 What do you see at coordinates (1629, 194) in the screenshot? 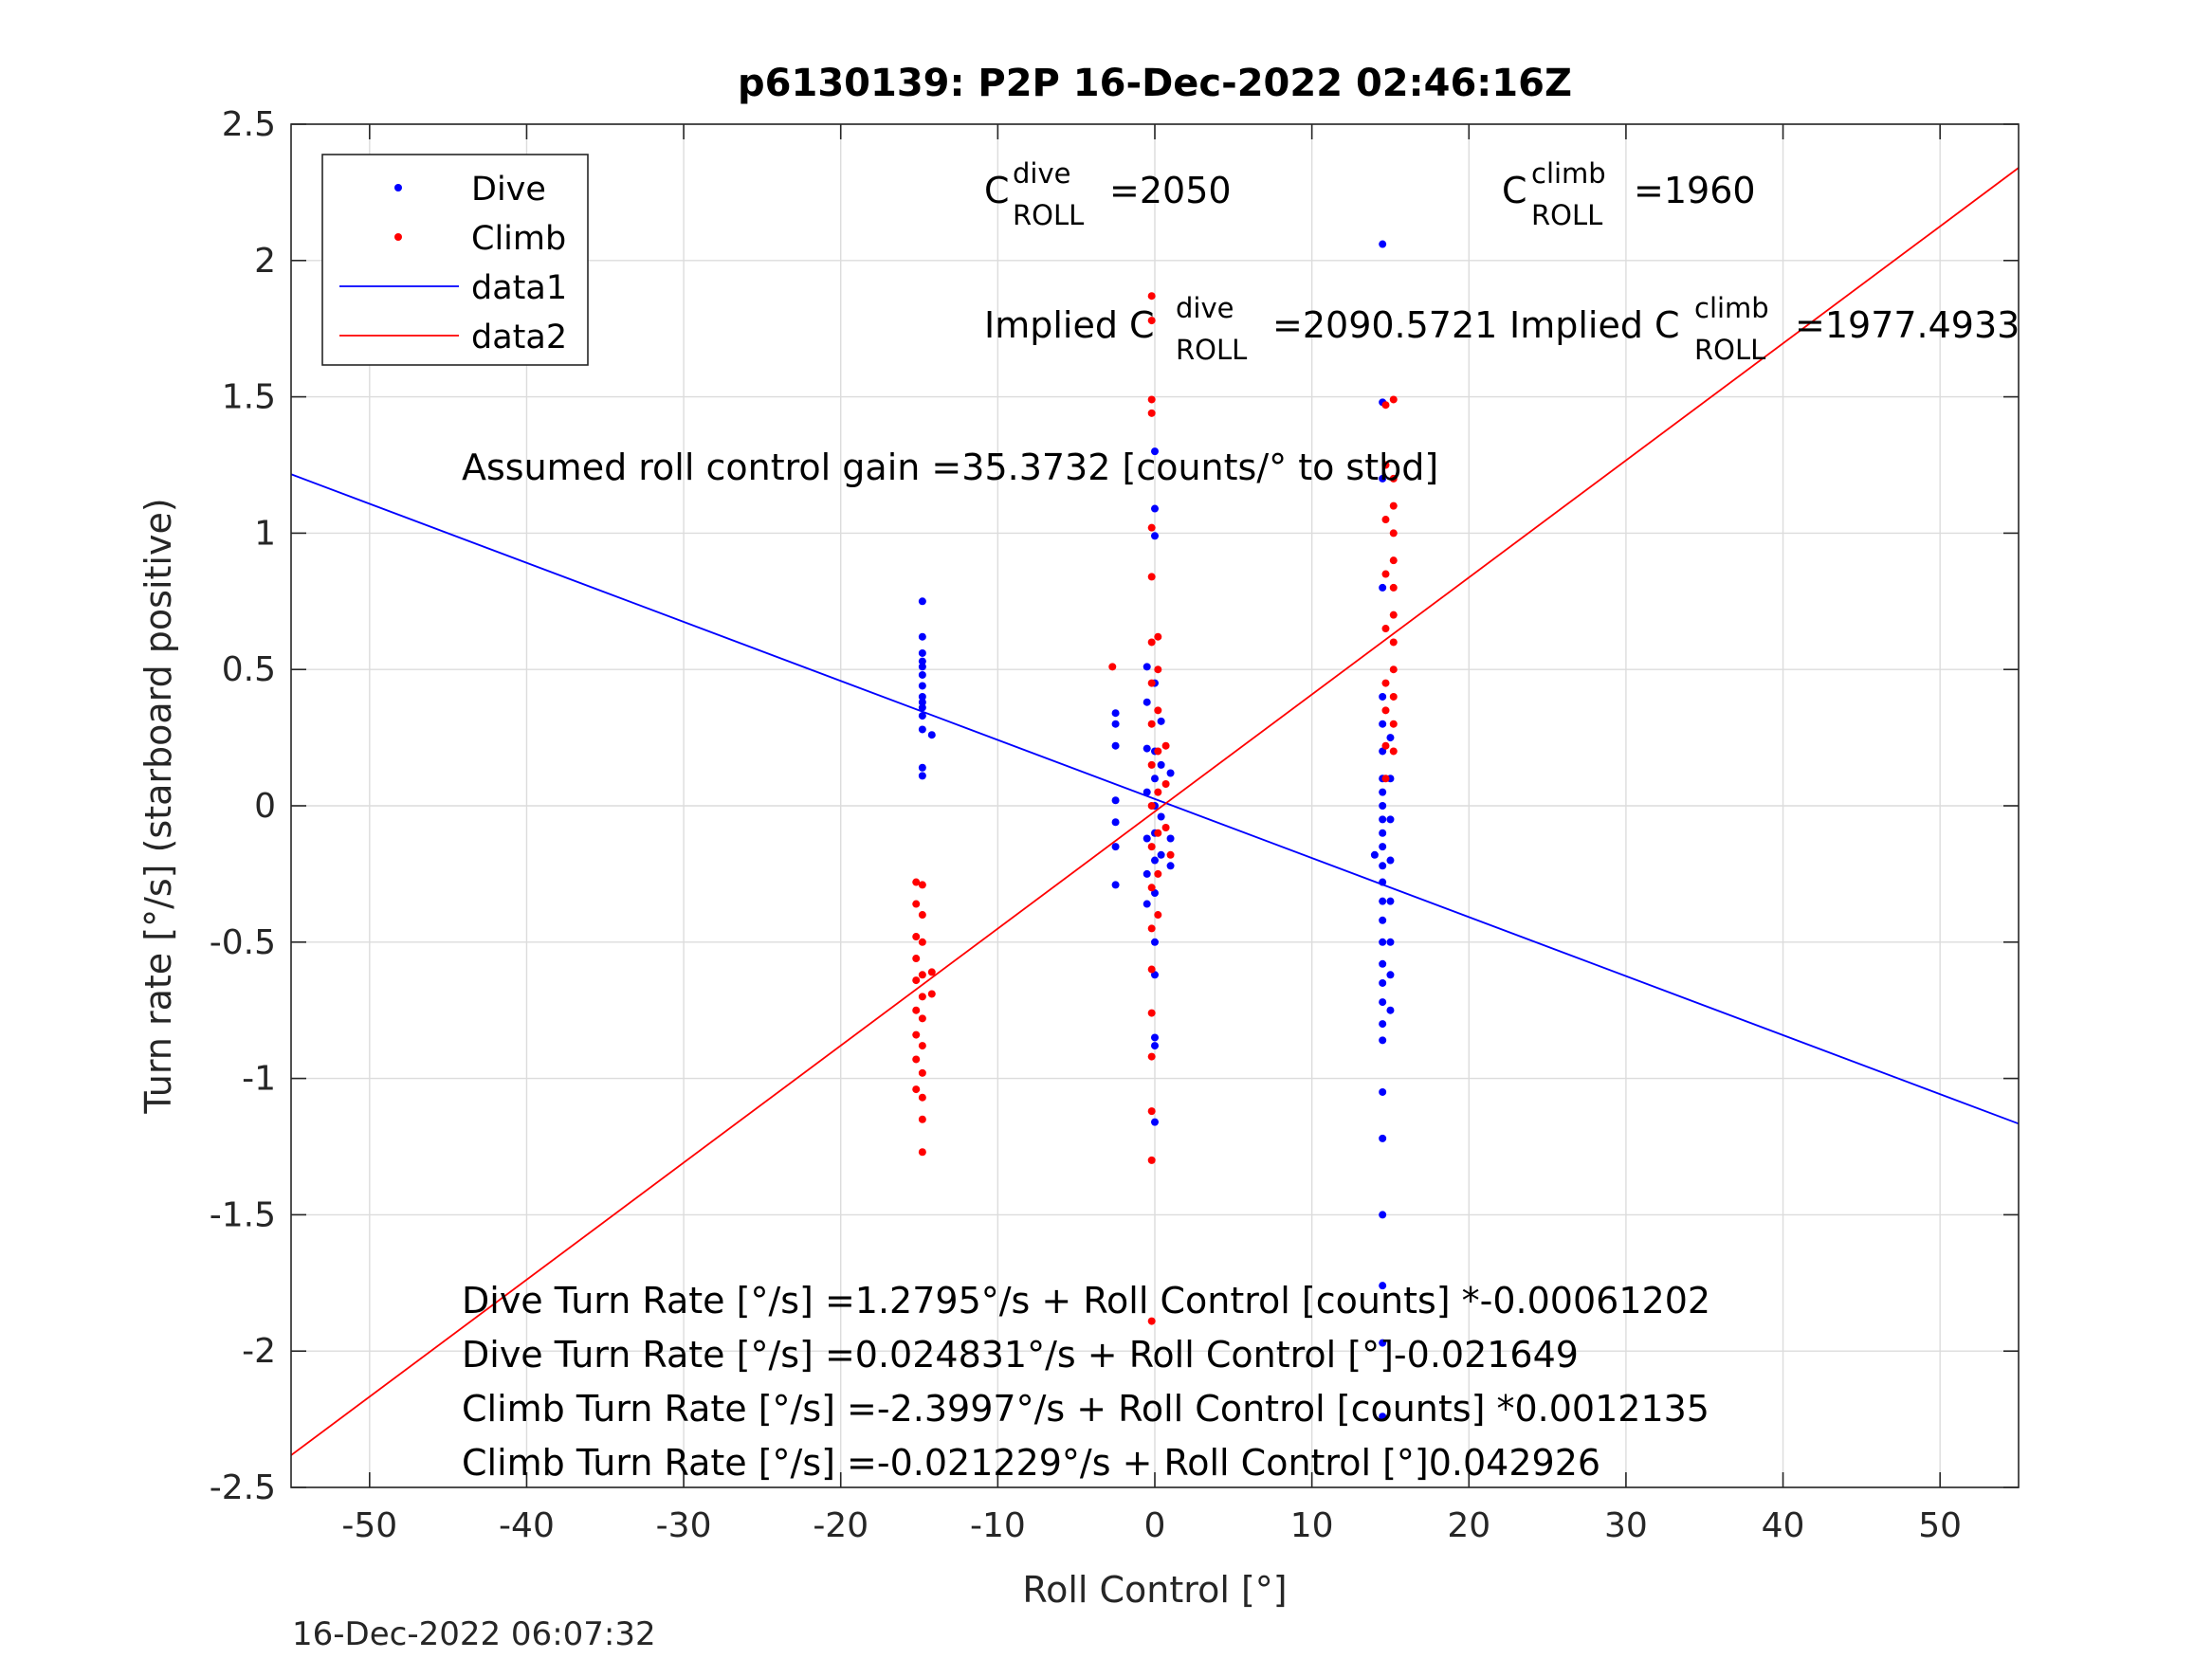
I see `annotation-c-climb: C climb ROLL =1960` at bounding box center [1629, 194].